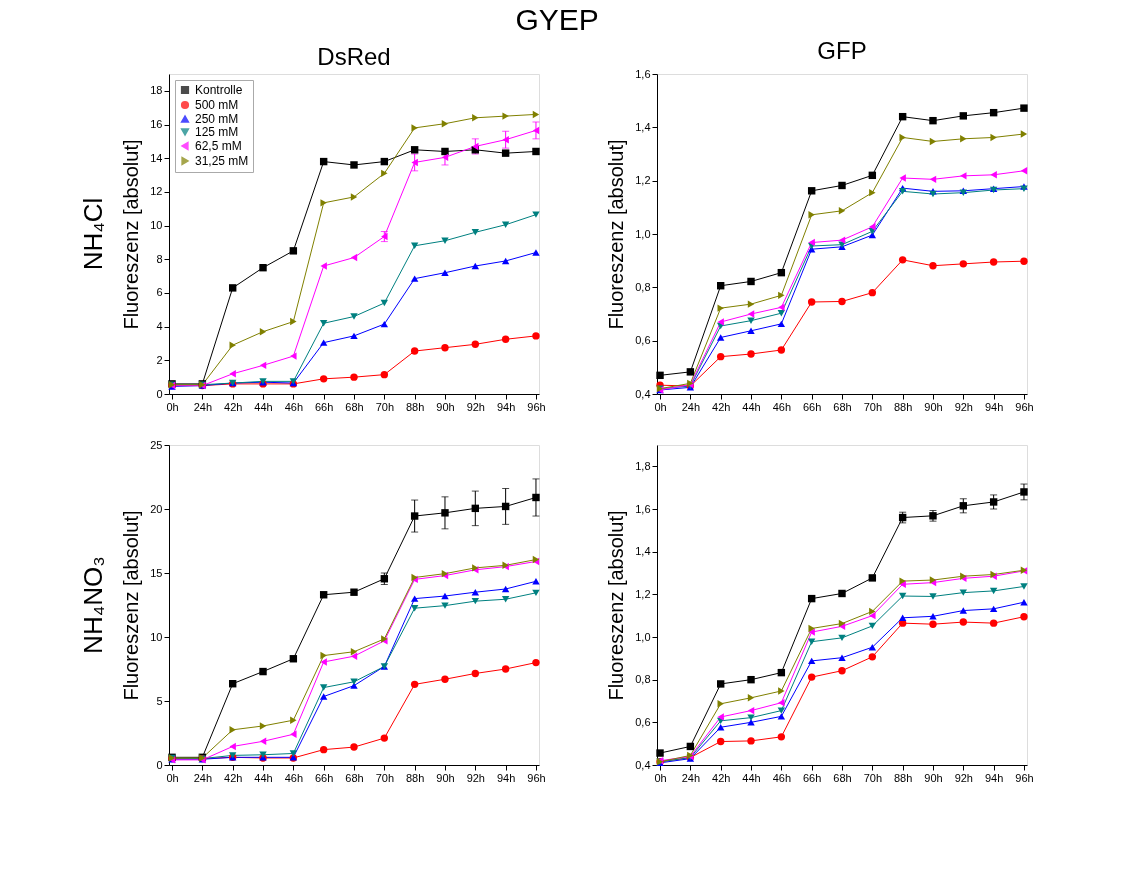  What do you see at coordinates (156, 157) in the screenshot?
I see `y-tick-label: 14` at bounding box center [156, 157].